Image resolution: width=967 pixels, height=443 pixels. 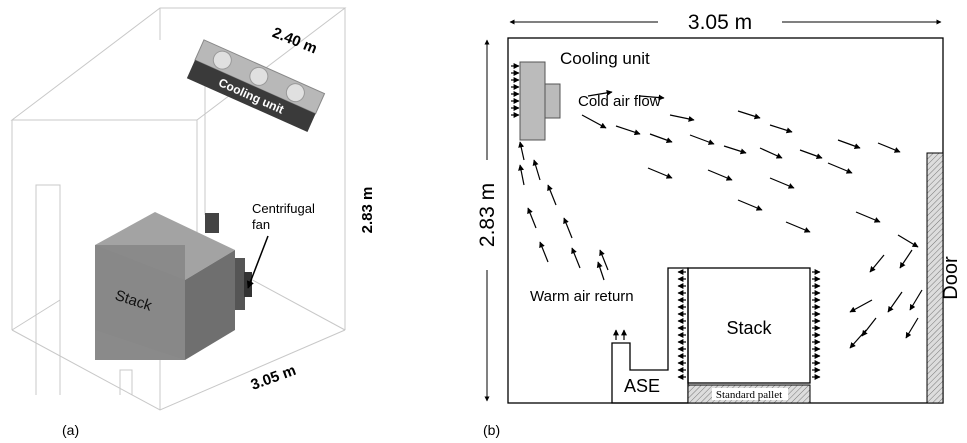 What do you see at coordinates (605, 58) in the screenshot?
I see `cooling-unit-label: Cooling unit` at bounding box center [605, 58].